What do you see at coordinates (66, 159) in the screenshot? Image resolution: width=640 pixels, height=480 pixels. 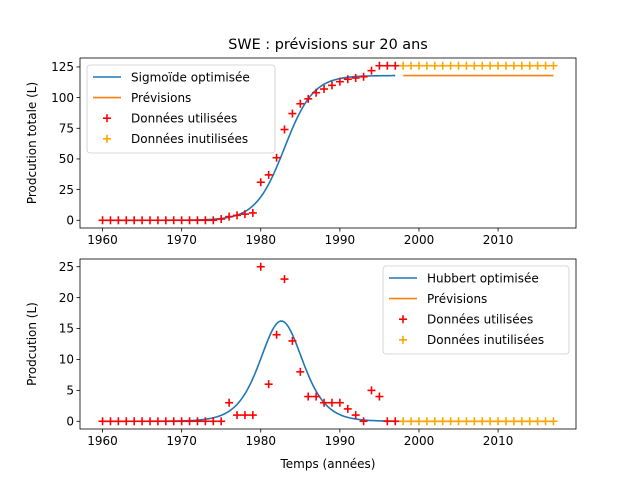 I see `y-tick-label: 50` at bounding box center [66, 159].